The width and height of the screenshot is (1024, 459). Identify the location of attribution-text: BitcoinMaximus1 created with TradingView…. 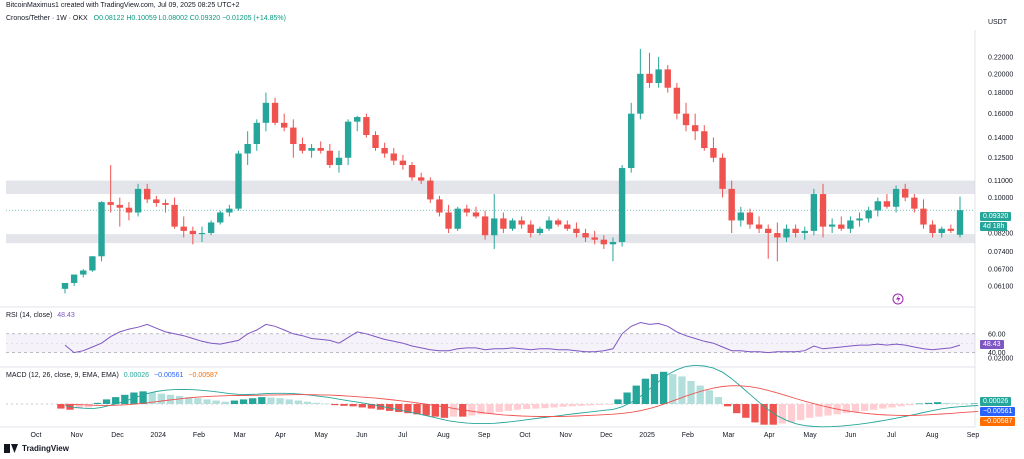
(123, 5).